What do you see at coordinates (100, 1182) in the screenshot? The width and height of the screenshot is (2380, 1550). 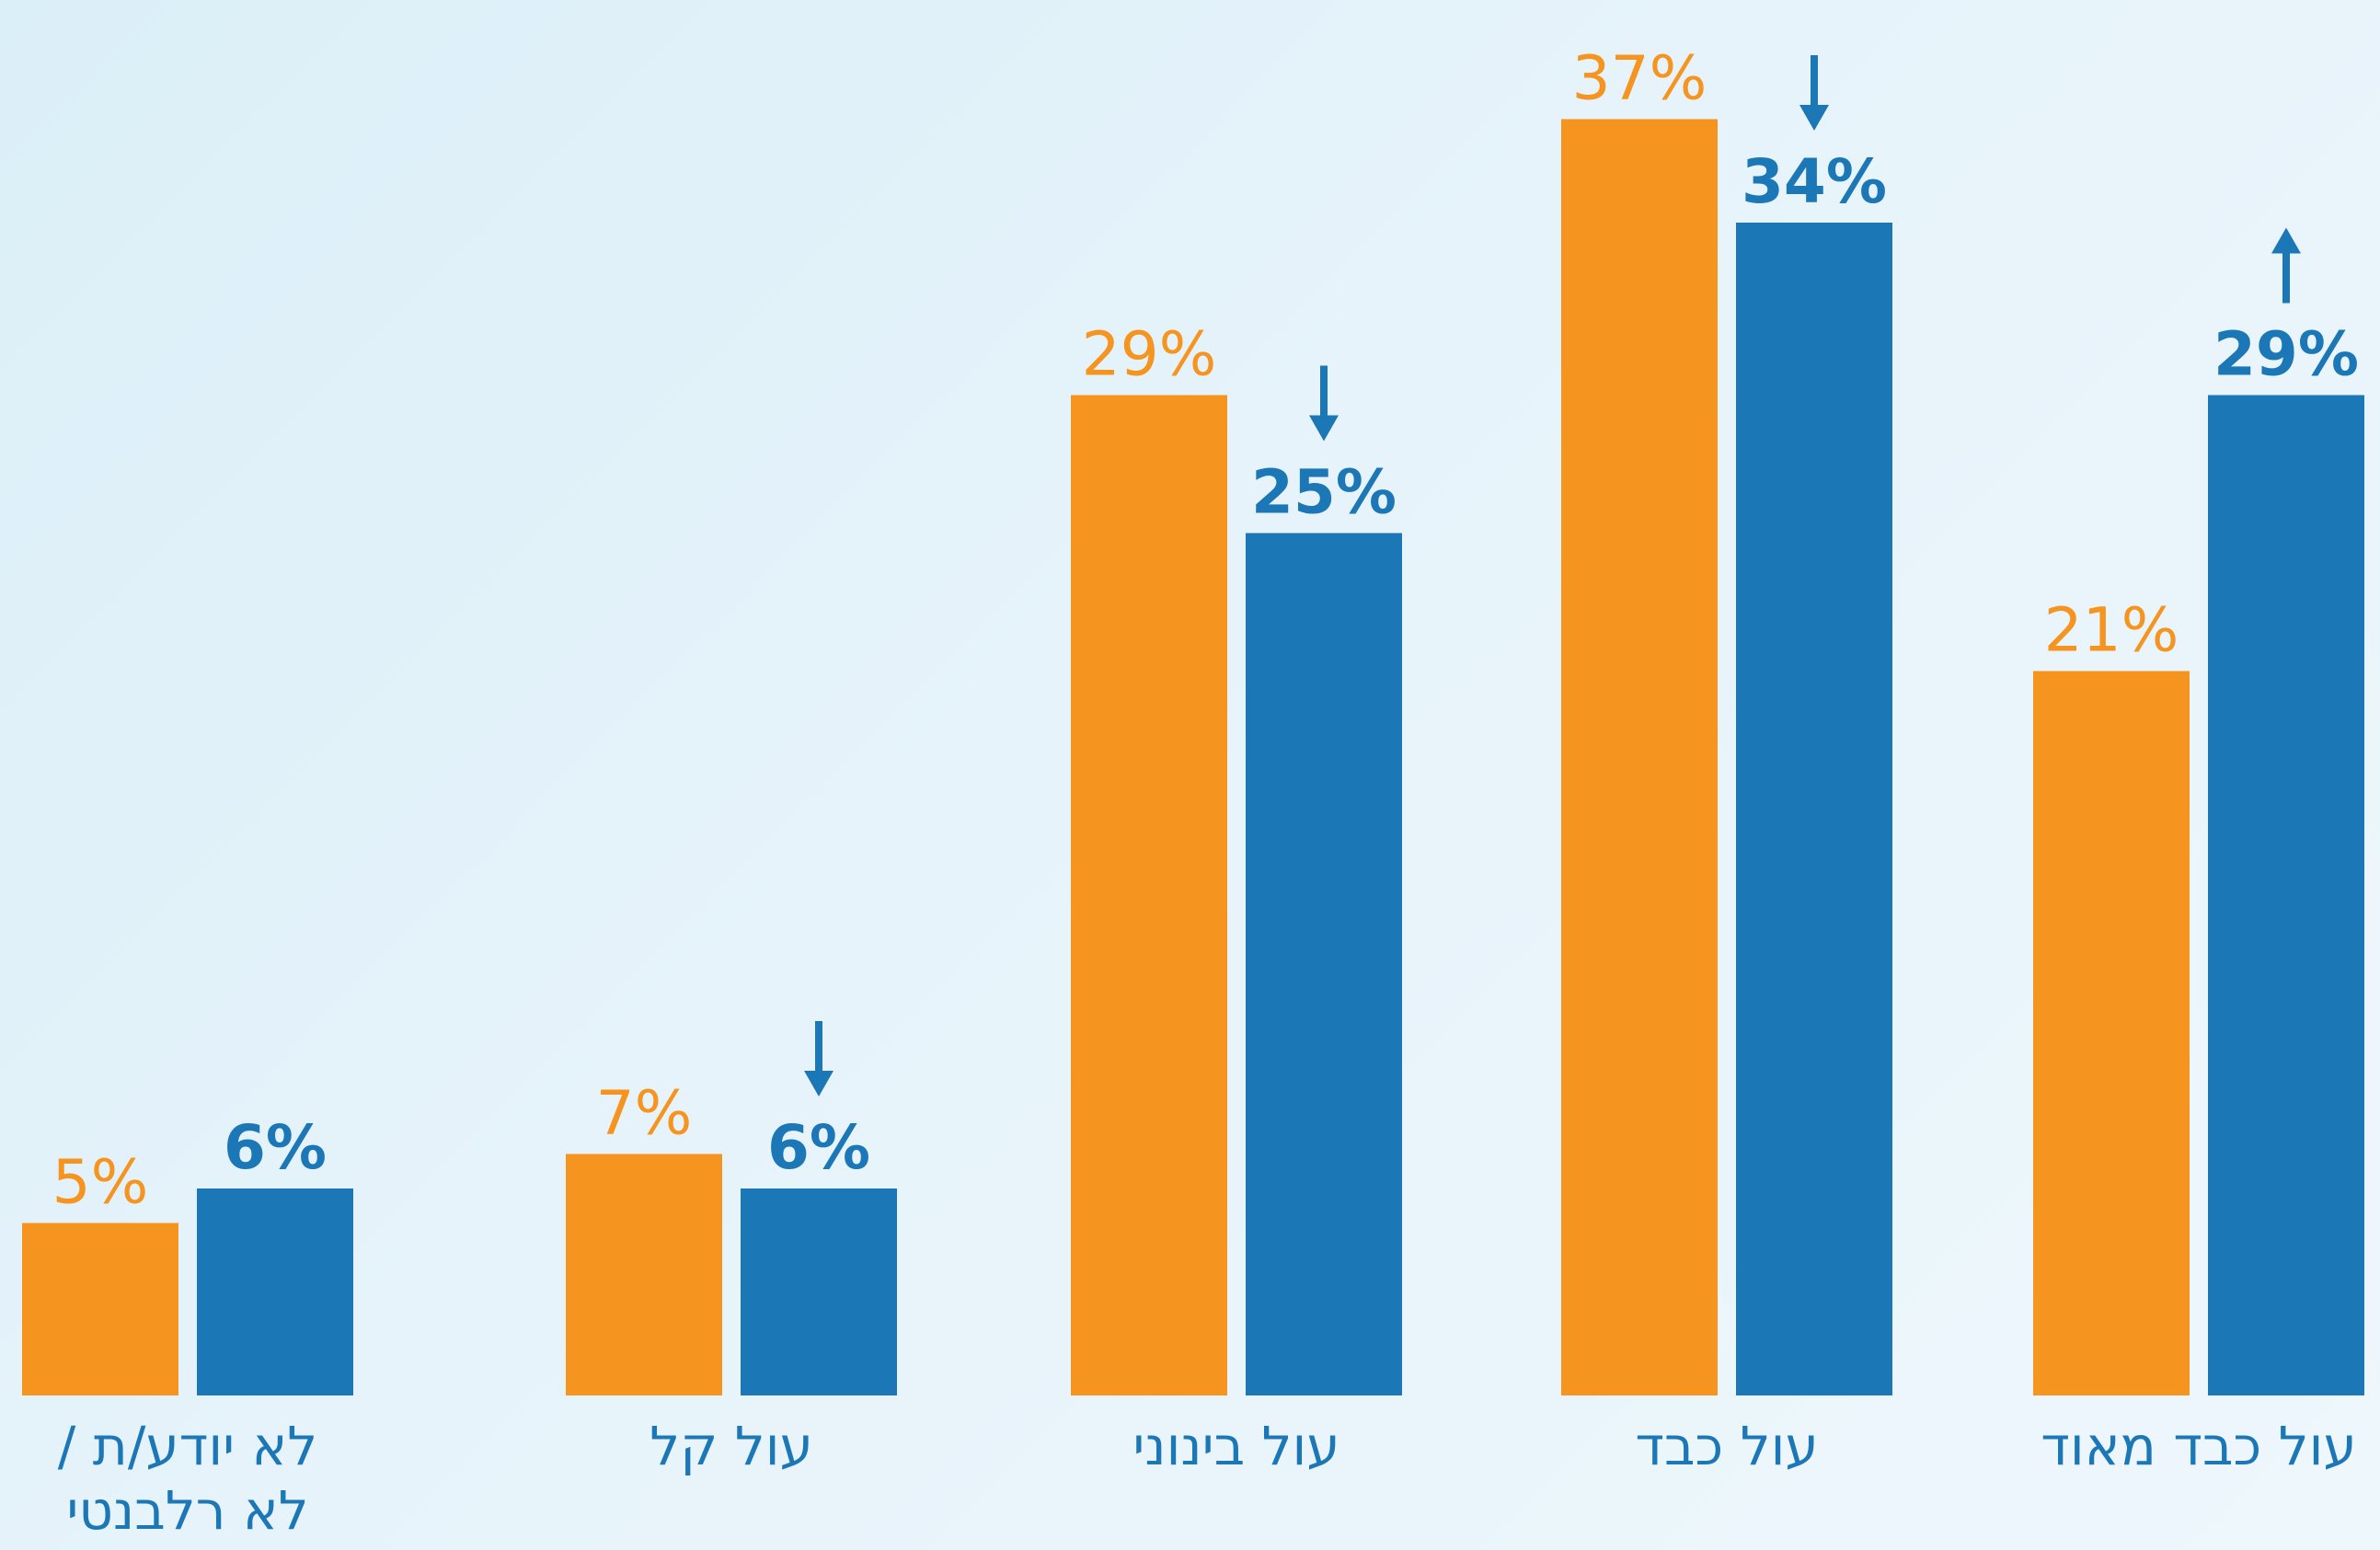 I see `data-label: 5%` at bounding box center [100, 1182].